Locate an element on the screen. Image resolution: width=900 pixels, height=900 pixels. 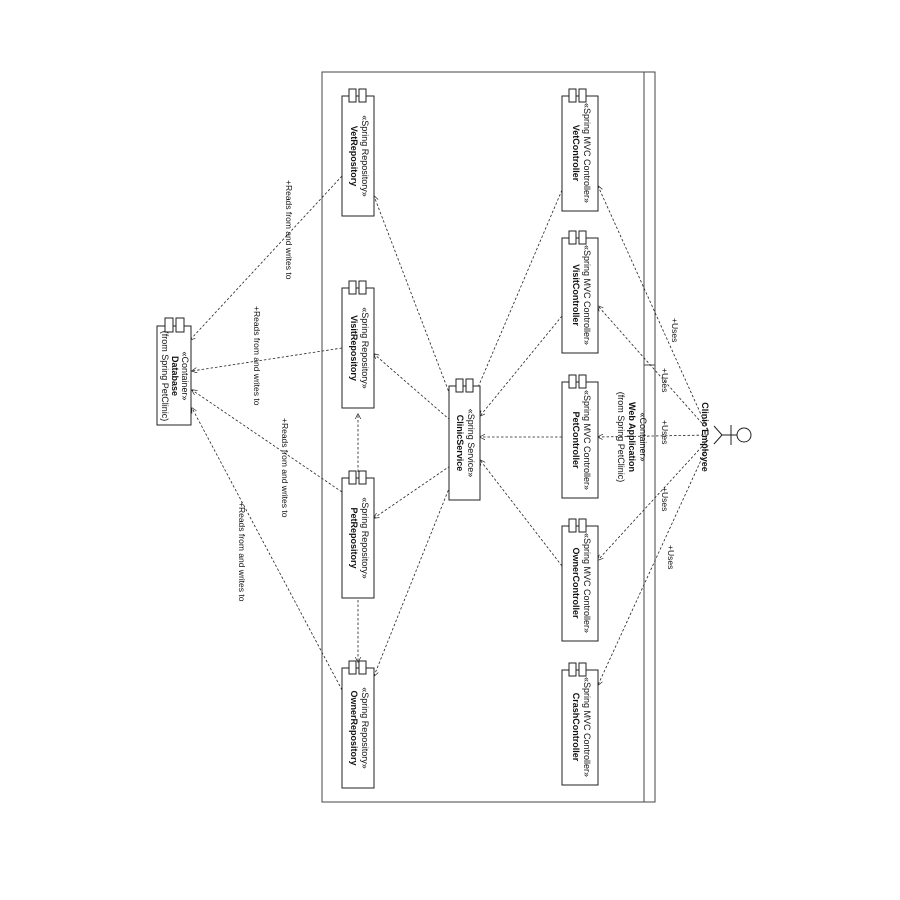
edge-service-vetrepo is located at coordinates (412, 296).